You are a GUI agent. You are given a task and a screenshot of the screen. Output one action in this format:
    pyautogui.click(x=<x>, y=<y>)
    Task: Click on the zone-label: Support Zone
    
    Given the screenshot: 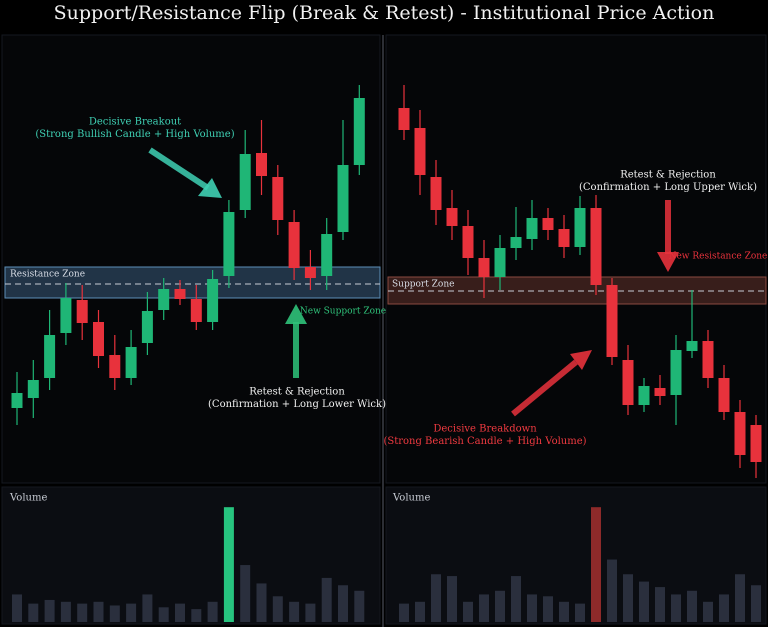 What is the action you would take?
    pyautogui.click(x=423, y=285)
    